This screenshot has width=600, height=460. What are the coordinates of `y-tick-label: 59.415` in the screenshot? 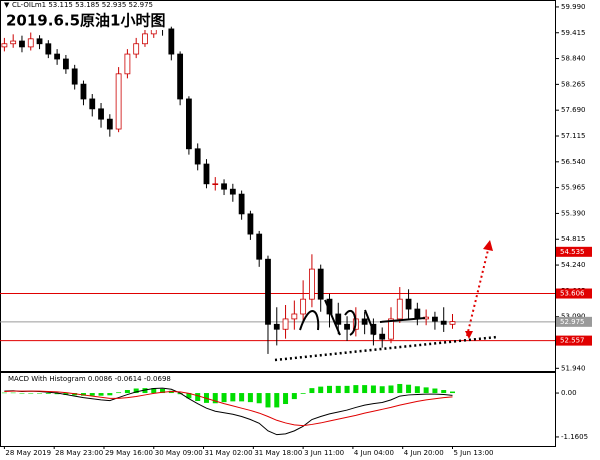 It's located at (573, 33).